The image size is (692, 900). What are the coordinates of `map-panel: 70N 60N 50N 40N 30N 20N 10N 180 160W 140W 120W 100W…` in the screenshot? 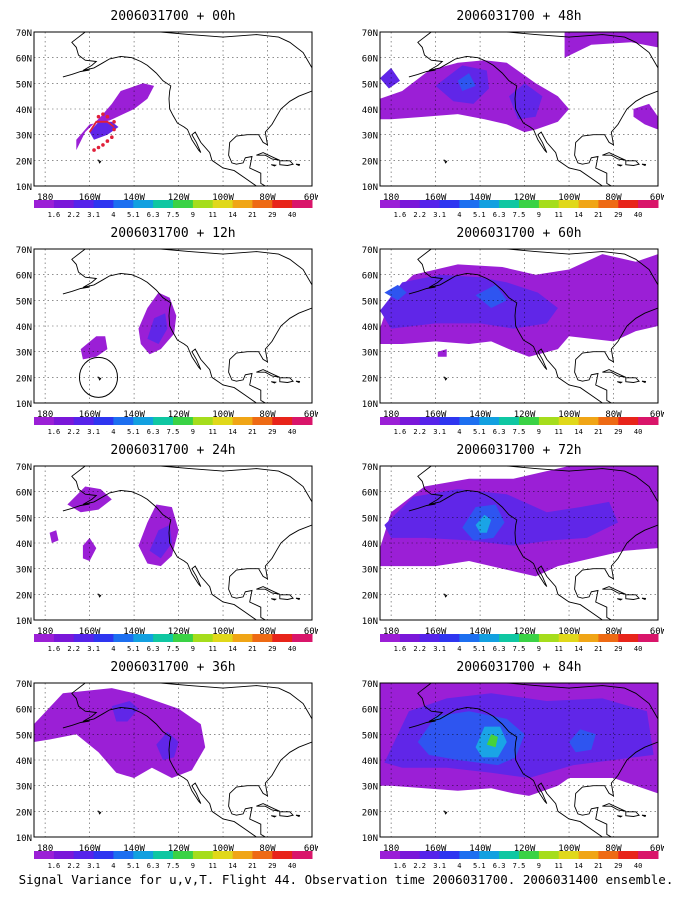 It's located at (167, 333).